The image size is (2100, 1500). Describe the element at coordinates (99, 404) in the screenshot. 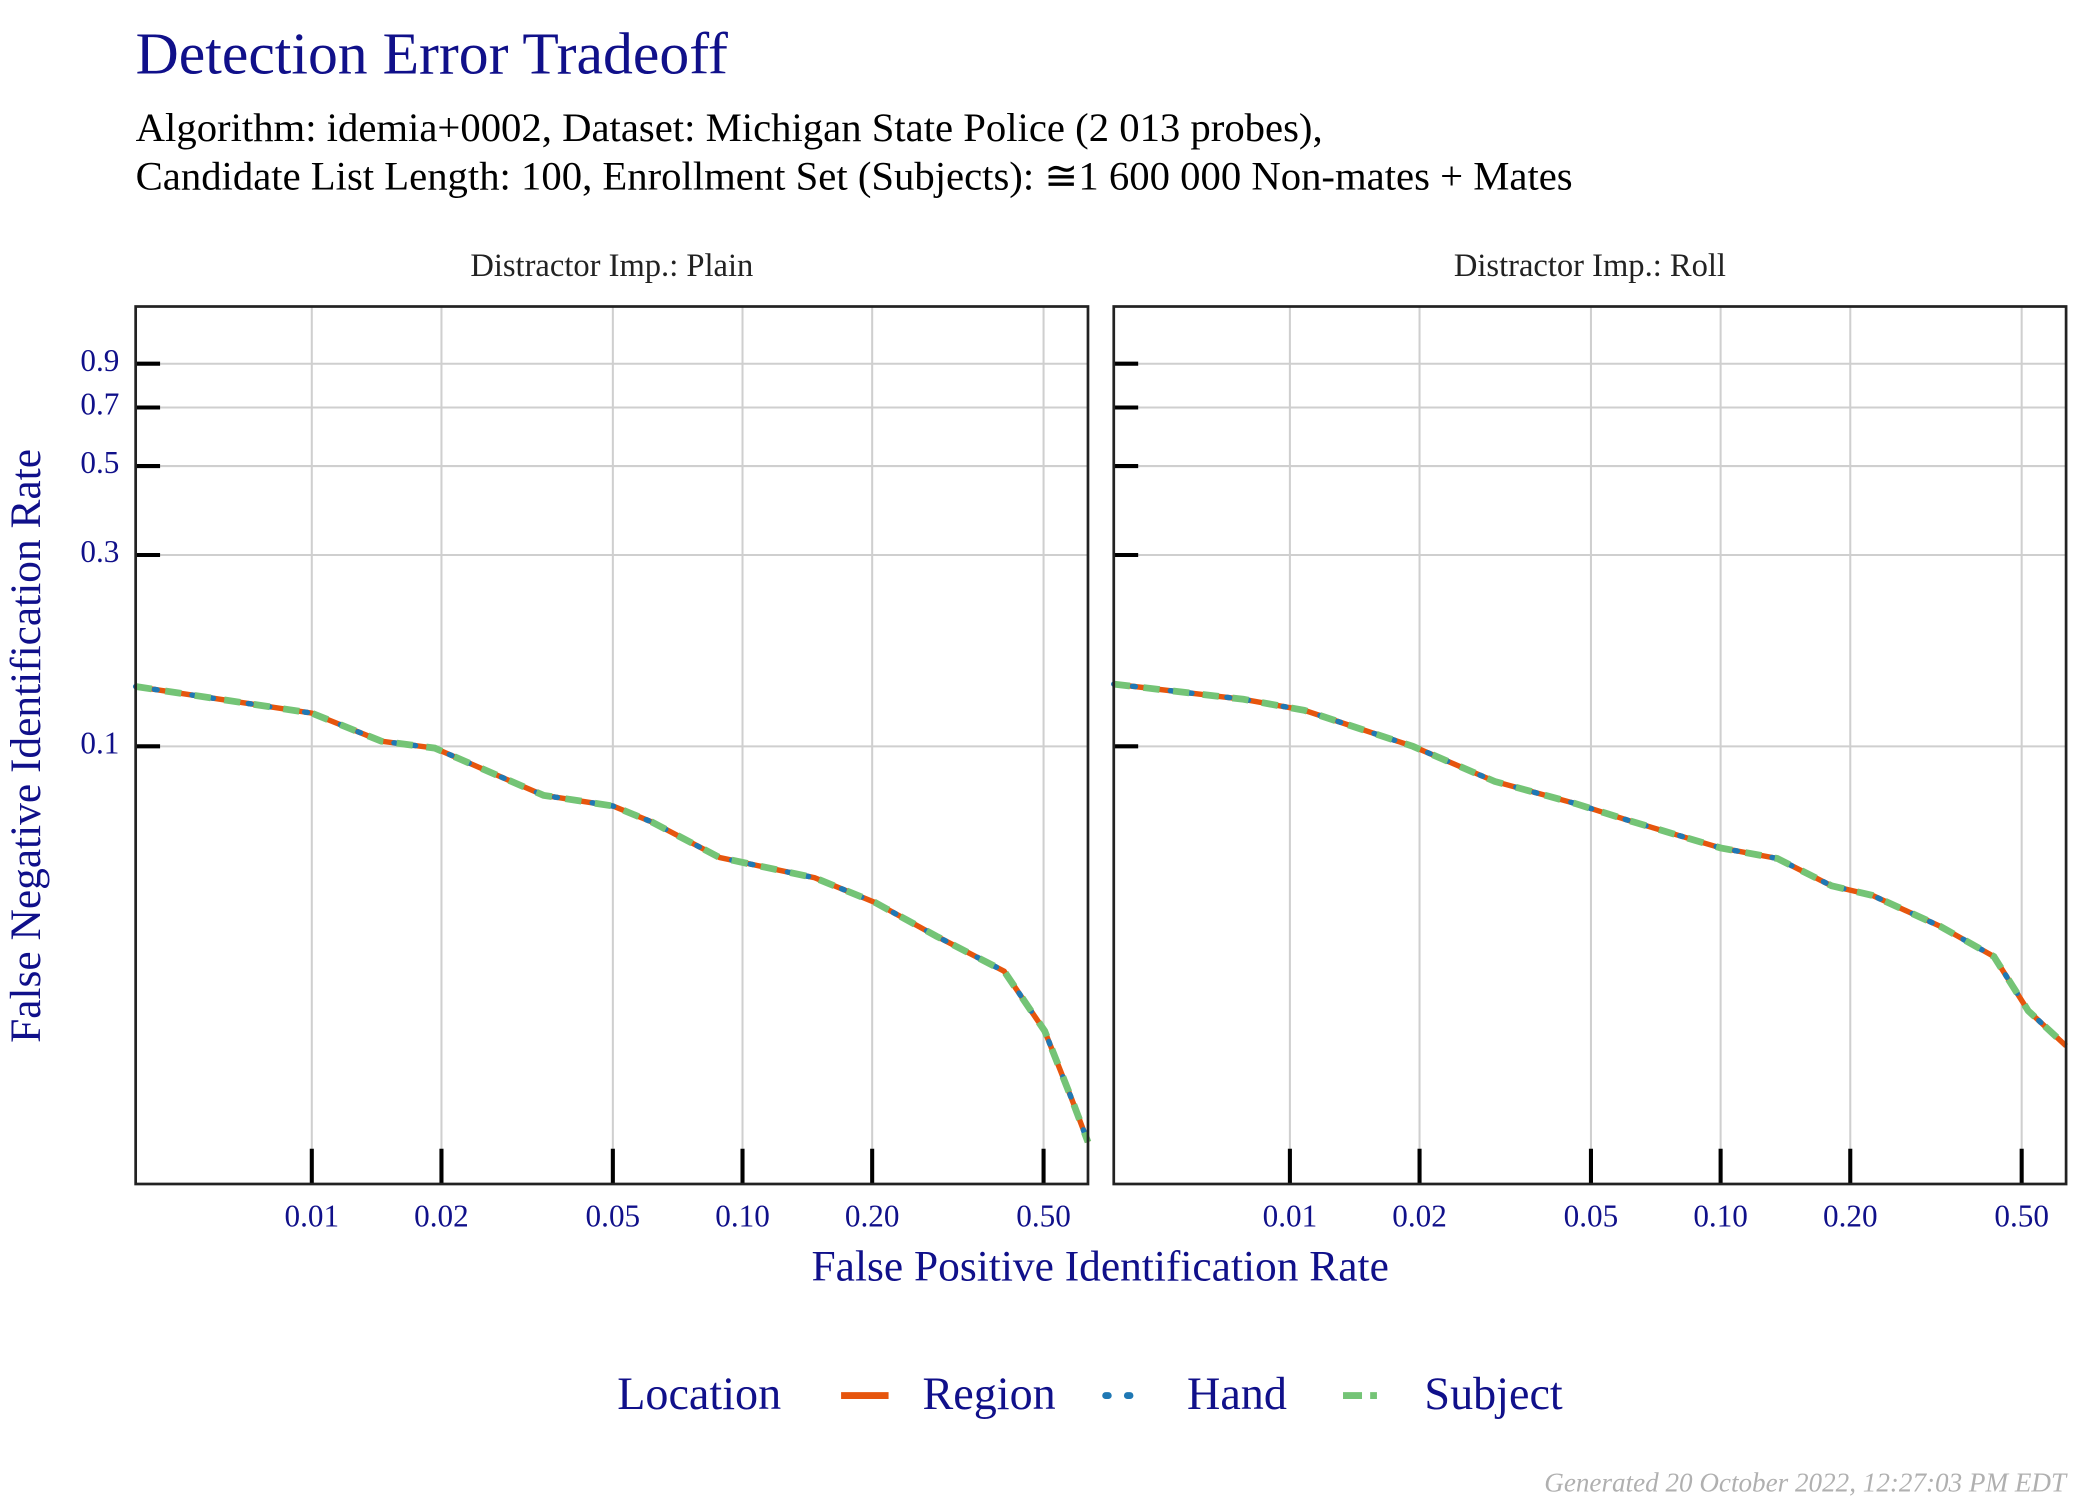

I see `y-tick-label: 0.7` at that location.